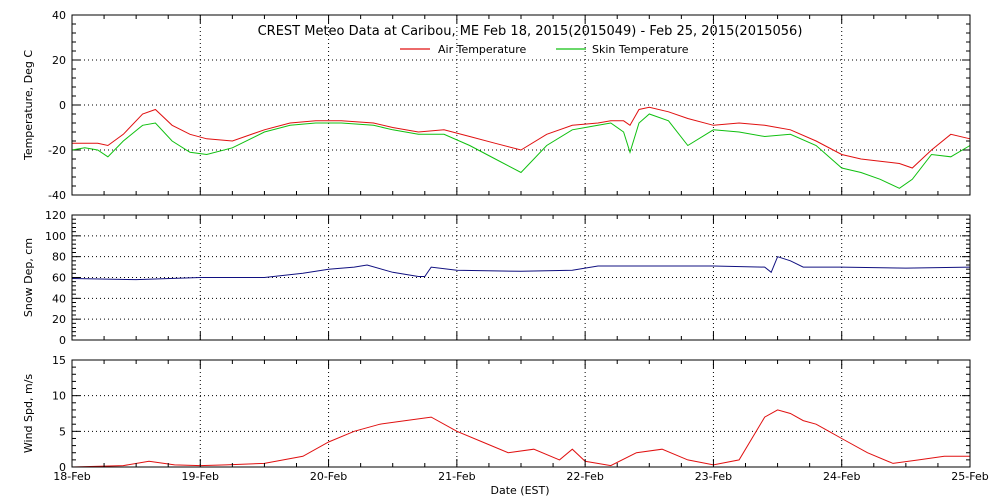 This screenshot has height=500, width=1000. Describe the element at coordinates (59, 396) in the screenshot. I see `y-tick-label: 10` at that location.